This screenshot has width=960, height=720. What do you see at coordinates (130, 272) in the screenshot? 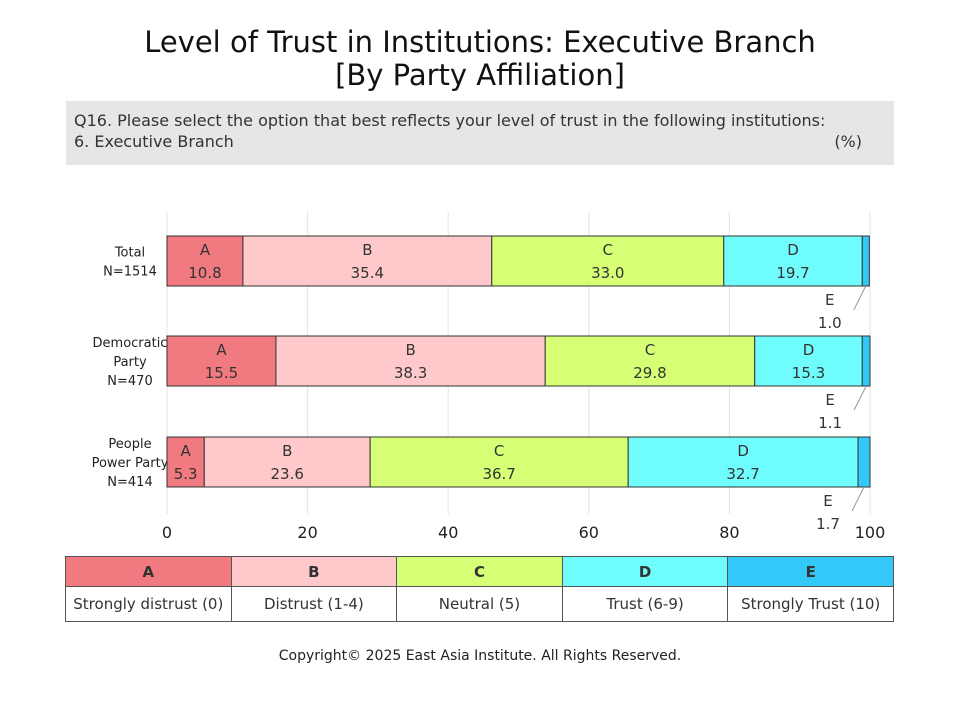
I see `category-label-0-1: N=1514` at bounding box center [130, 272].